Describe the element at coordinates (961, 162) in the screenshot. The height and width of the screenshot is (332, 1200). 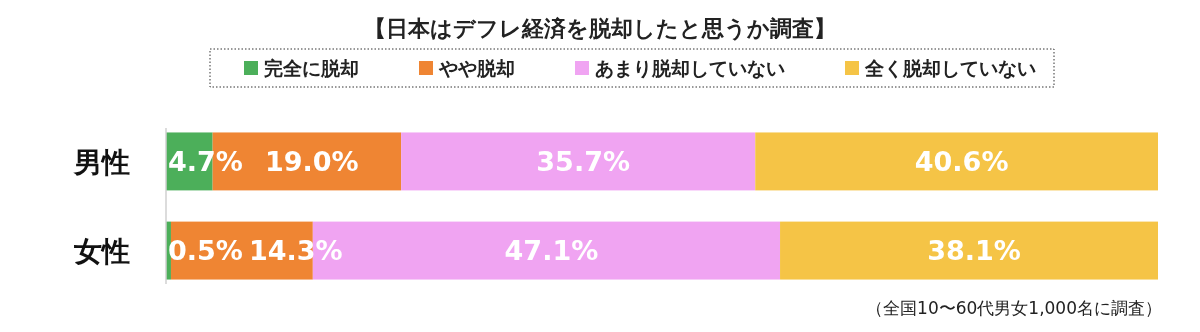
I see `data-label: 40.6%` at that location.